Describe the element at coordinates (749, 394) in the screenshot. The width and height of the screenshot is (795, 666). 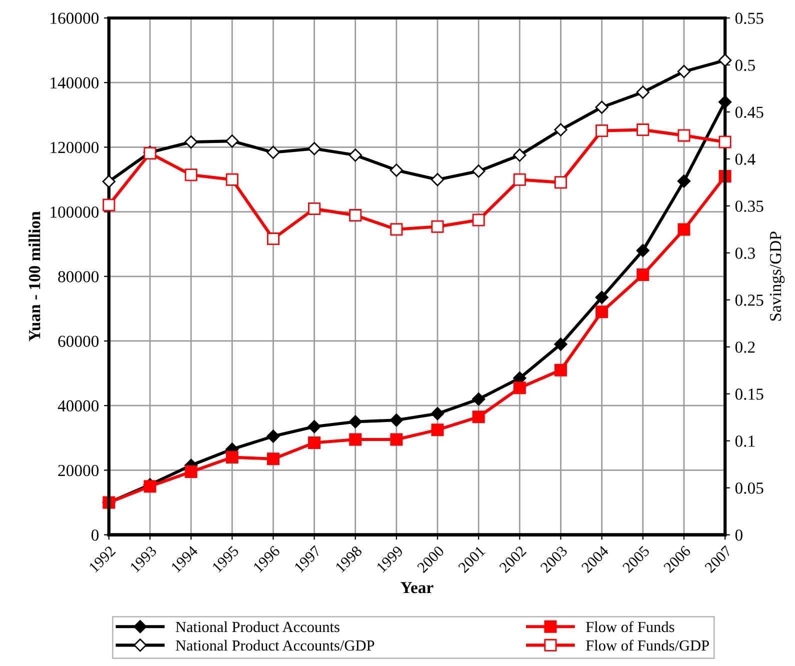
I see `y2-tick-label: 0.15` at that location.